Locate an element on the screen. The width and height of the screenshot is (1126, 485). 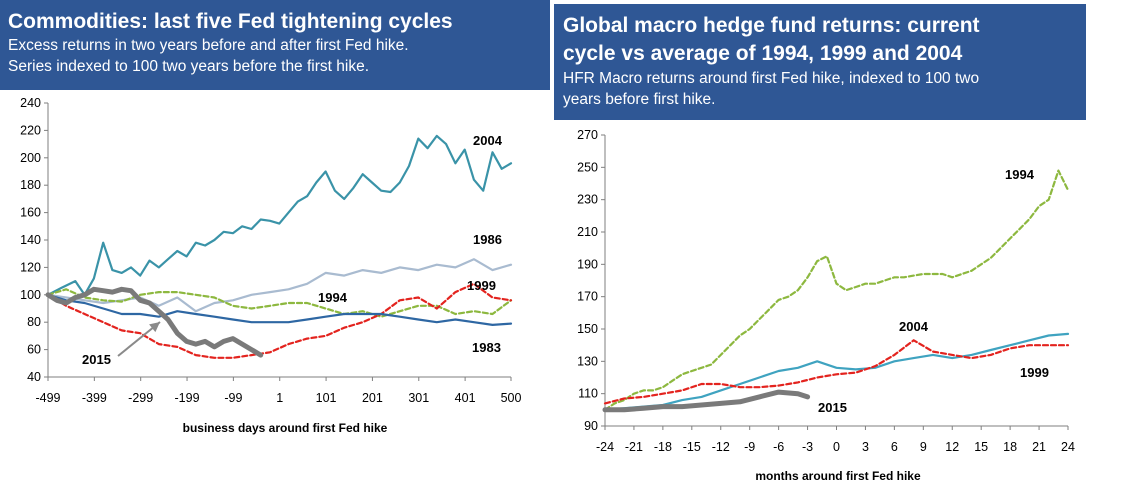
left-series-line-1999 is located at coordinates (279, 320).